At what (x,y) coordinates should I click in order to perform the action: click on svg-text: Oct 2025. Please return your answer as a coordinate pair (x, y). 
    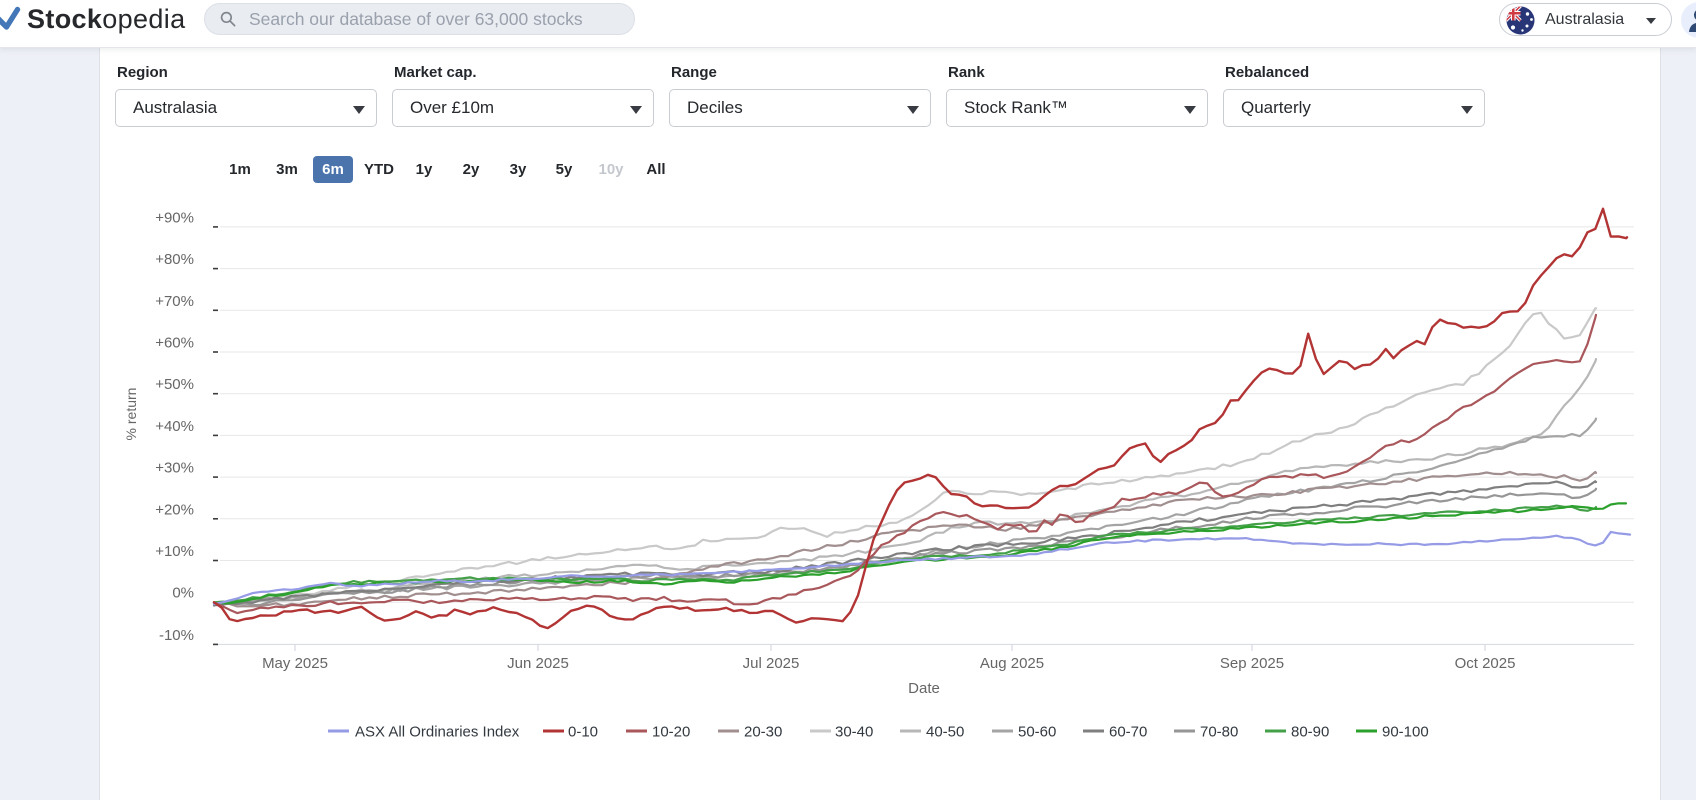
    Looking at the image, I should click on (1485, 663).